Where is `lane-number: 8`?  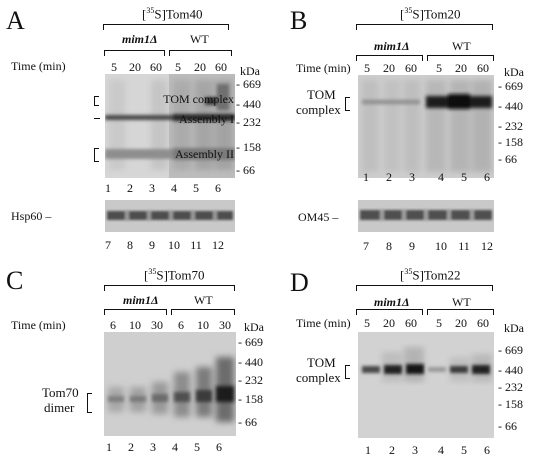 lane-number: 8 is located at coordinates (130, 245).